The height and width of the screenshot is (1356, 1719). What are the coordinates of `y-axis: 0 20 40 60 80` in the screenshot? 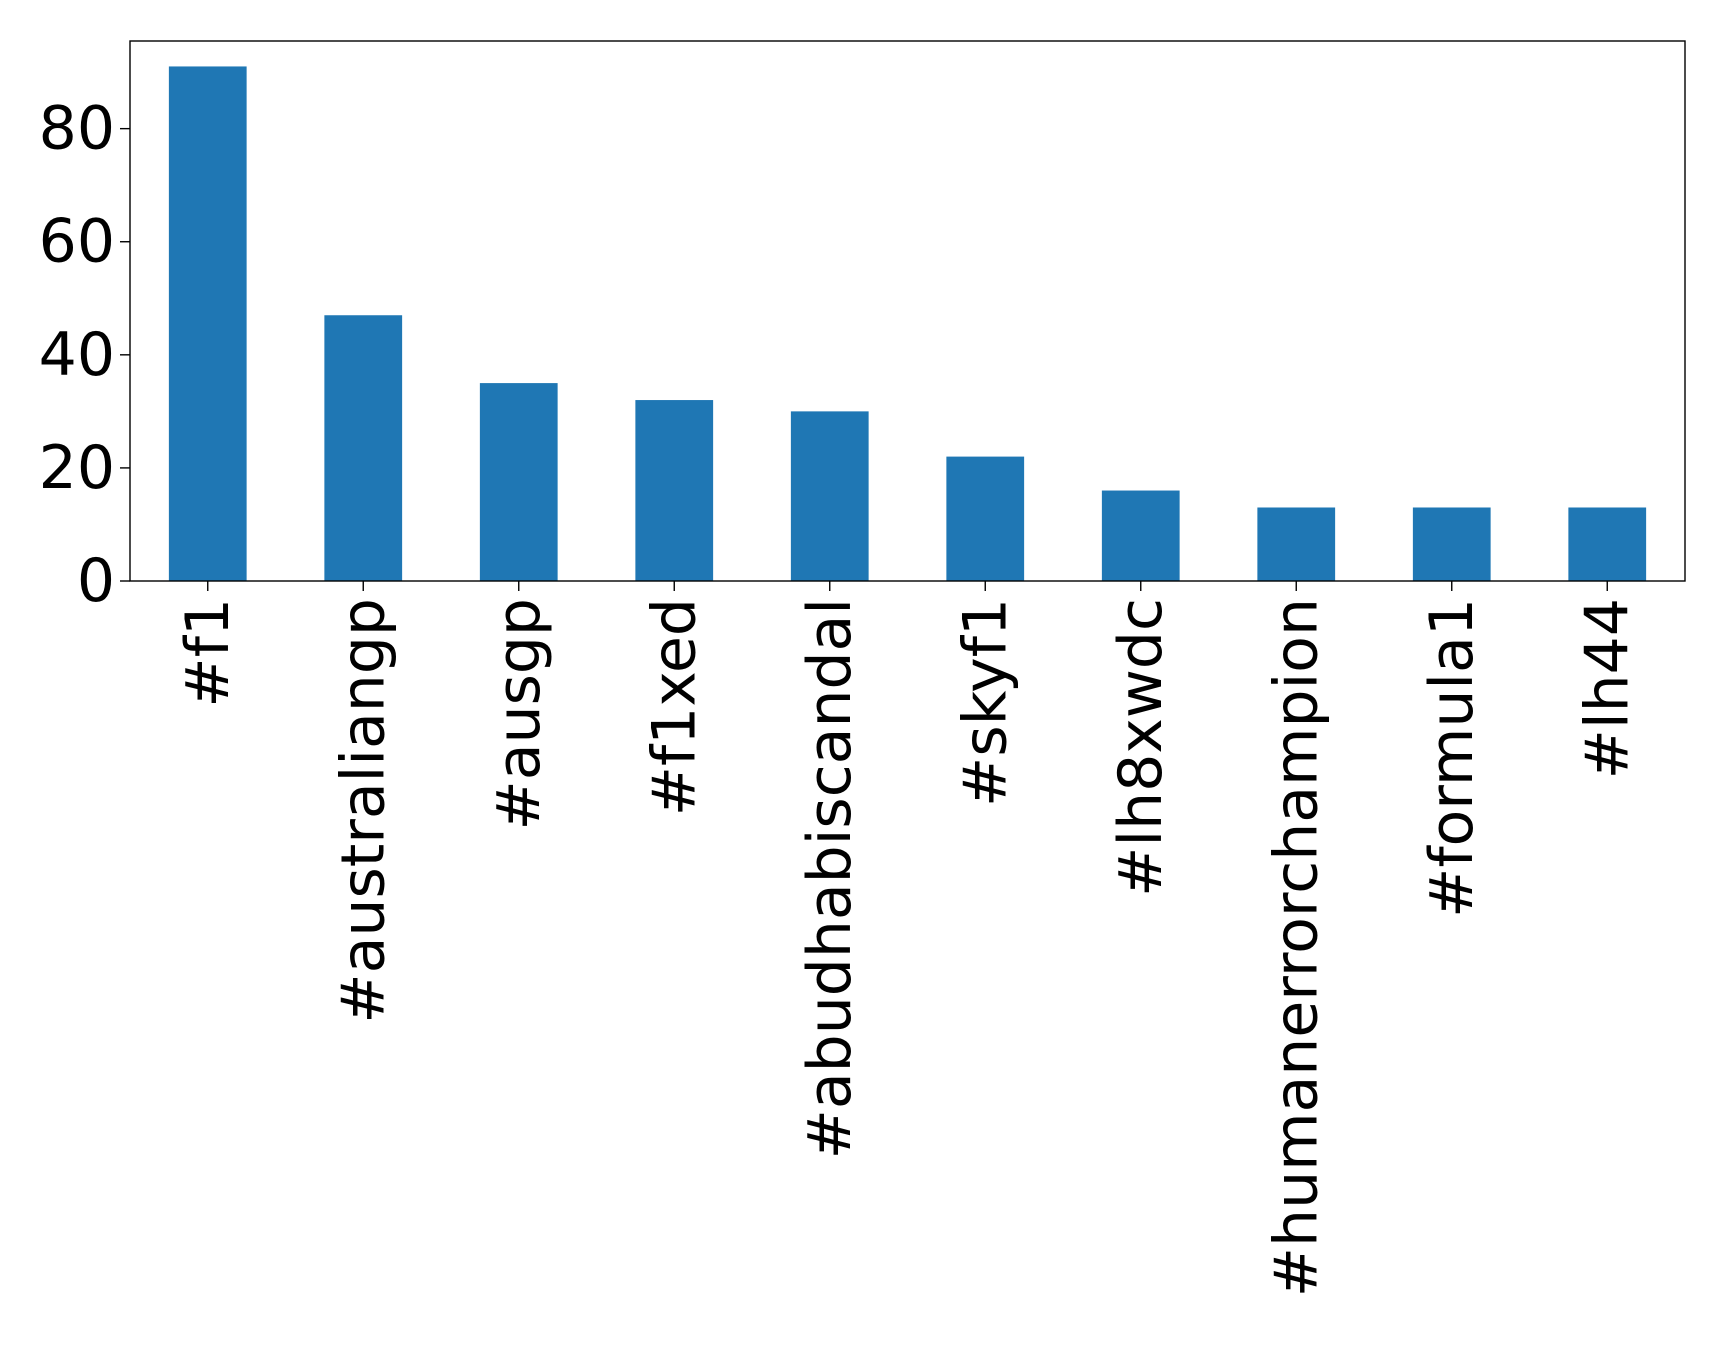 It's located at (84, 355).